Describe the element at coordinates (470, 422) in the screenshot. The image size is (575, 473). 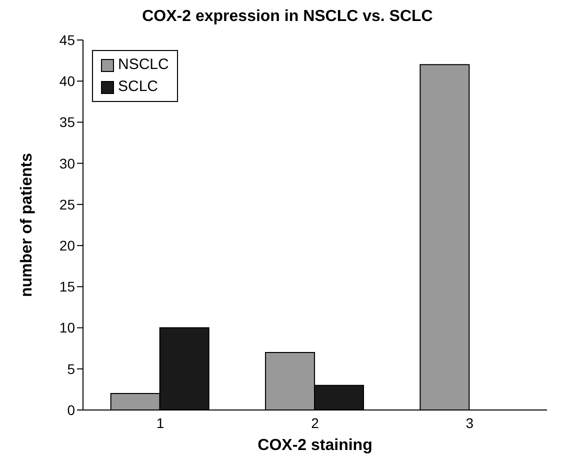
I see `x-tick-label: 3` at that location.